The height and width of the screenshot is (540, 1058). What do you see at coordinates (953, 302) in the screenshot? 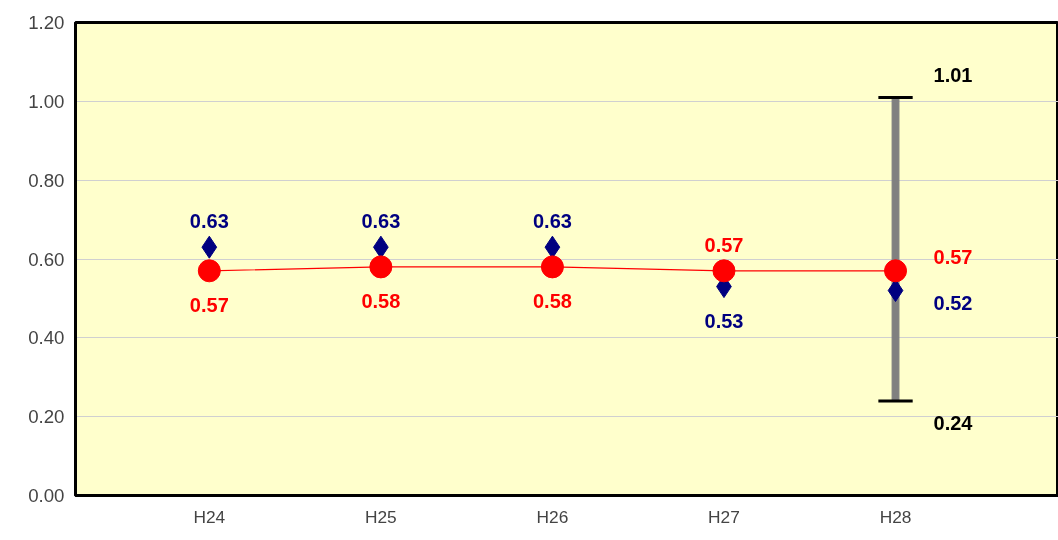
I see `data-label: 0.52` at bounding box center [953, 302].